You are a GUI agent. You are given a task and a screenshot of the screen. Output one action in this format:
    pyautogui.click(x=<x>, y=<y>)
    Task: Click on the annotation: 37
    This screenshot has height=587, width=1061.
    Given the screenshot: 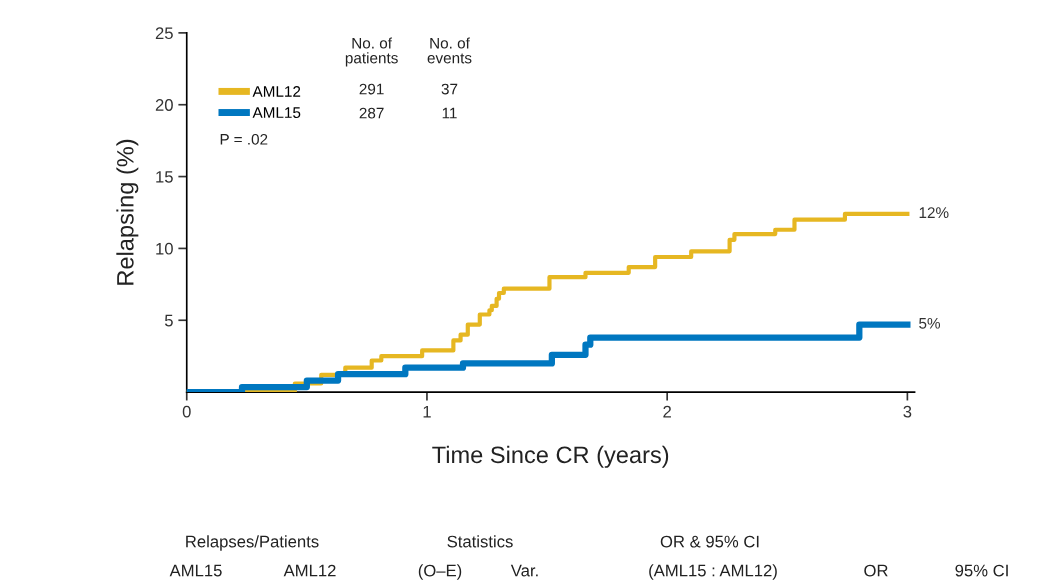 What is the action you would take?
    pyautogui.click(x=449, y=89)
    